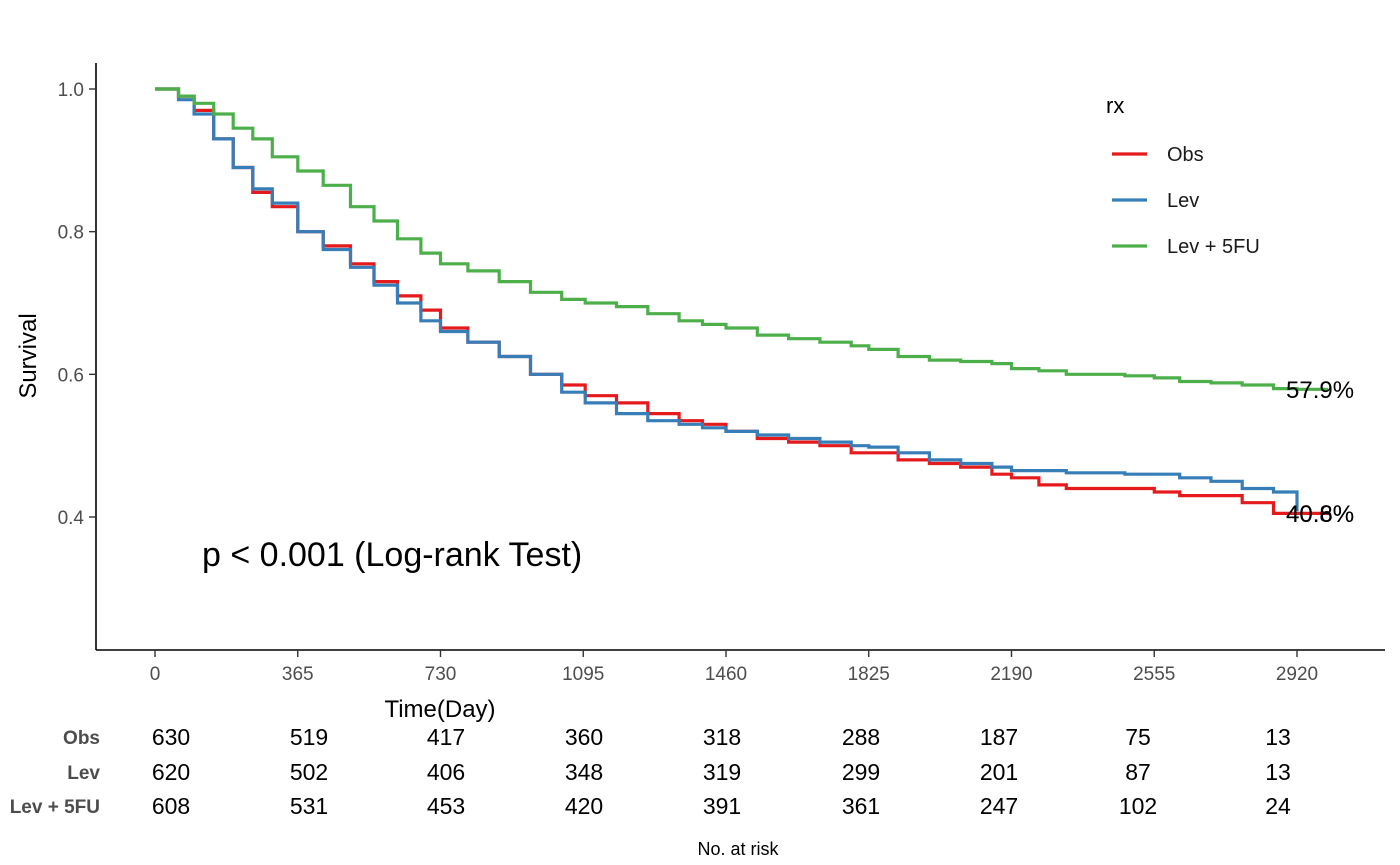 The width and height of the screenshot is (1400, 865). Describe the element at coordinates (861, 806) in the screenshot. I see `risk-cell: 361` at that location.